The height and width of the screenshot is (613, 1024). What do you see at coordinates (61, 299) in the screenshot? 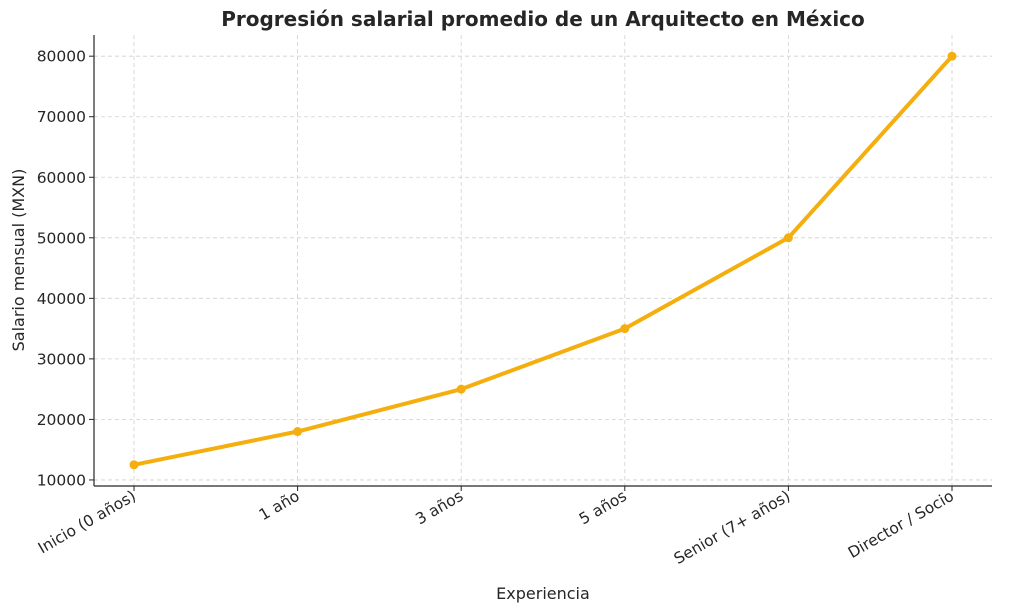
I see `y-tick-label: 40000` at bounding box center [61, 299].